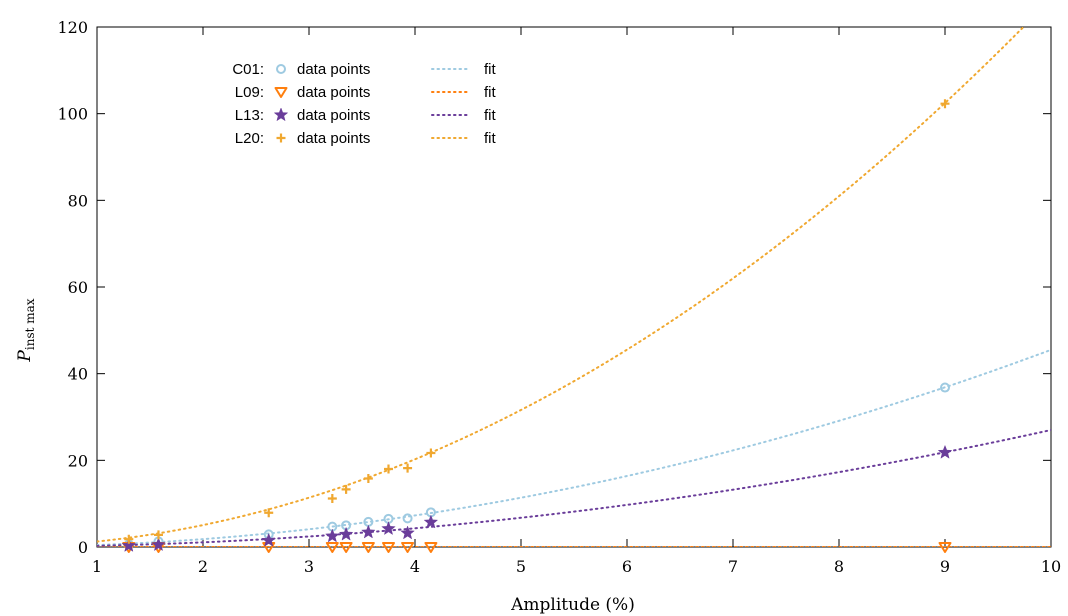  I want to click on x-tick-label: 1, so click(97, 566).